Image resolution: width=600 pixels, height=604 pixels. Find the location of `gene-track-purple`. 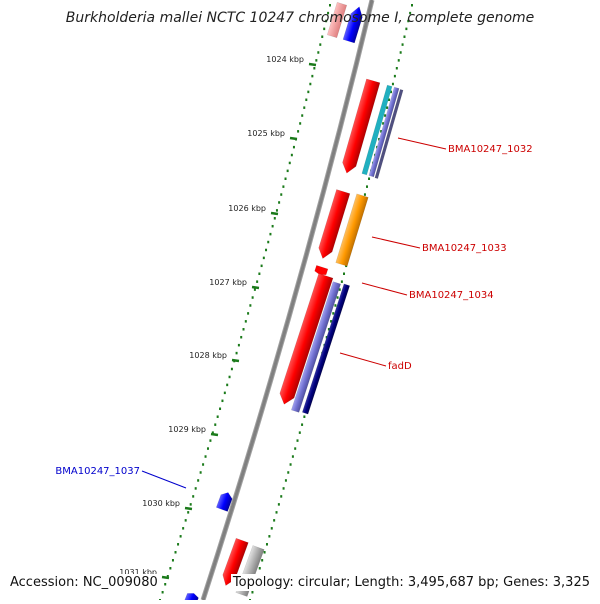

gene-track-purple is located at coordinates (316, 347).